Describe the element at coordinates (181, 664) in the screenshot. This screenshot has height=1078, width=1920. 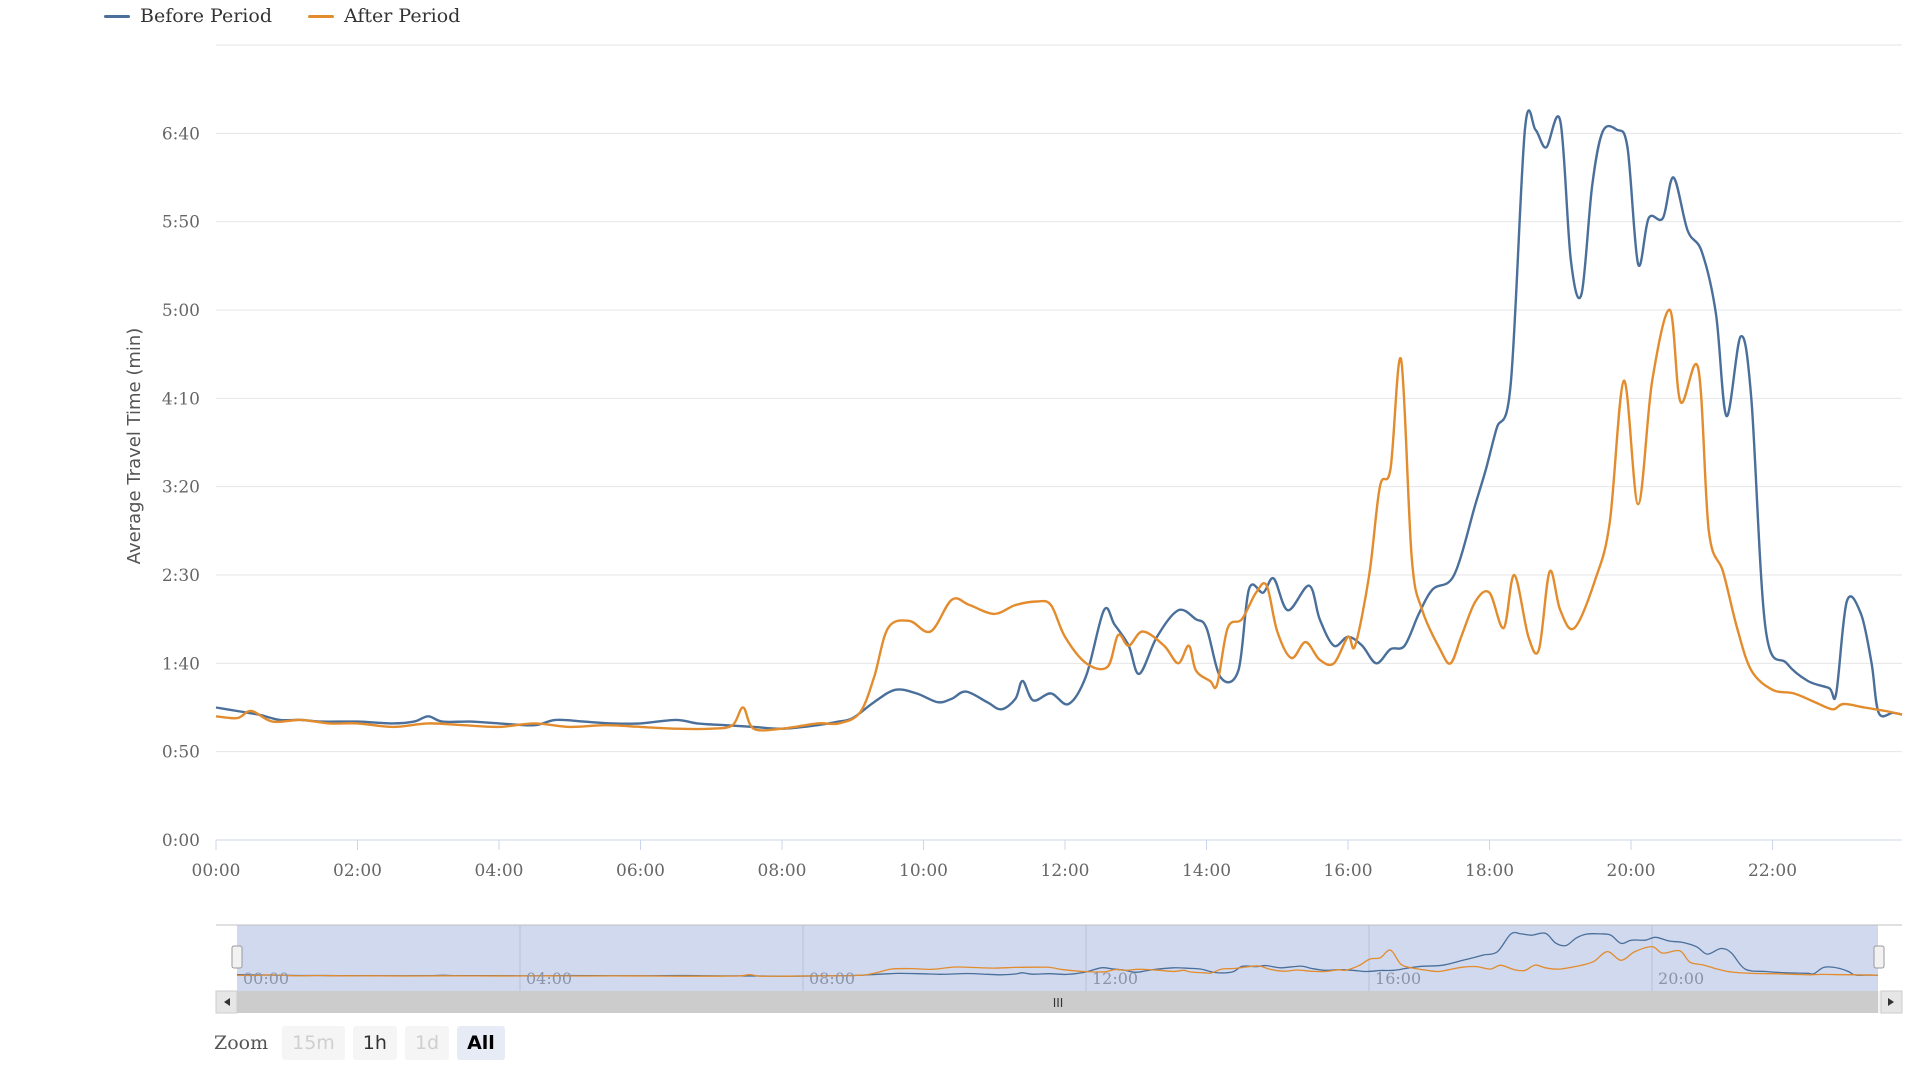
I see `y-tick-label: 1:40` at that location.